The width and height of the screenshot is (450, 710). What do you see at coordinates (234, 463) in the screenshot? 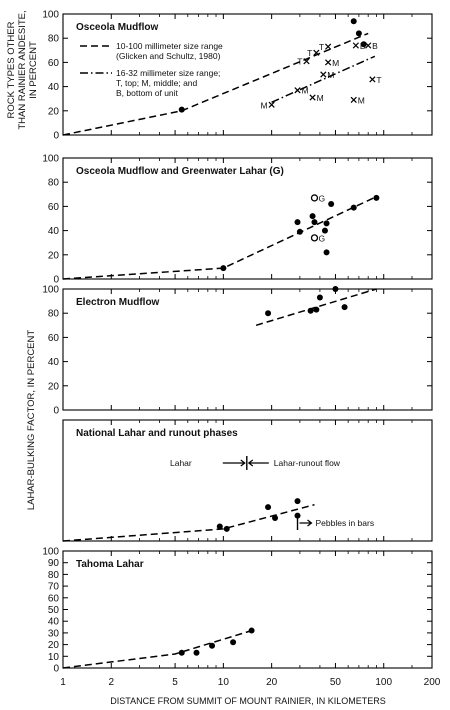
I see `arrow-left-group` at bounding box center [234, 463].